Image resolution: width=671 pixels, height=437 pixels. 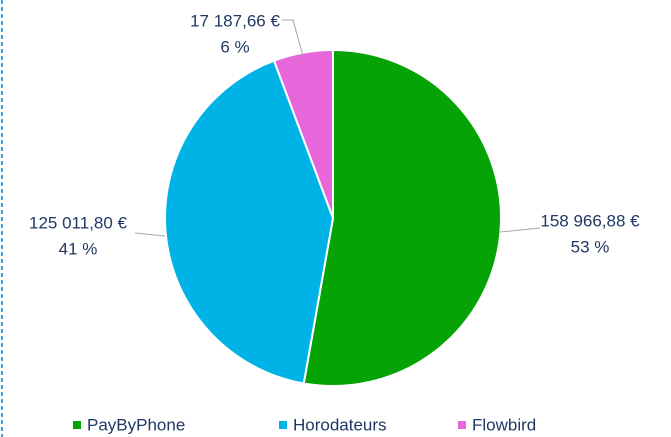 I want to click on pie-slice, so click(x=303, y=133).